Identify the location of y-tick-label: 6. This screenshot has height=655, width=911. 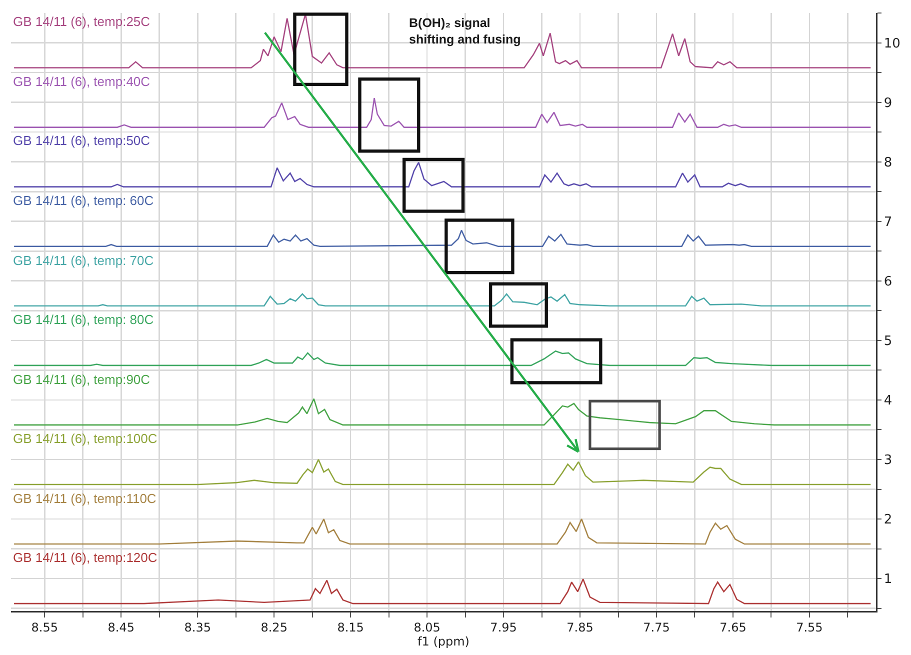
(888, 282).